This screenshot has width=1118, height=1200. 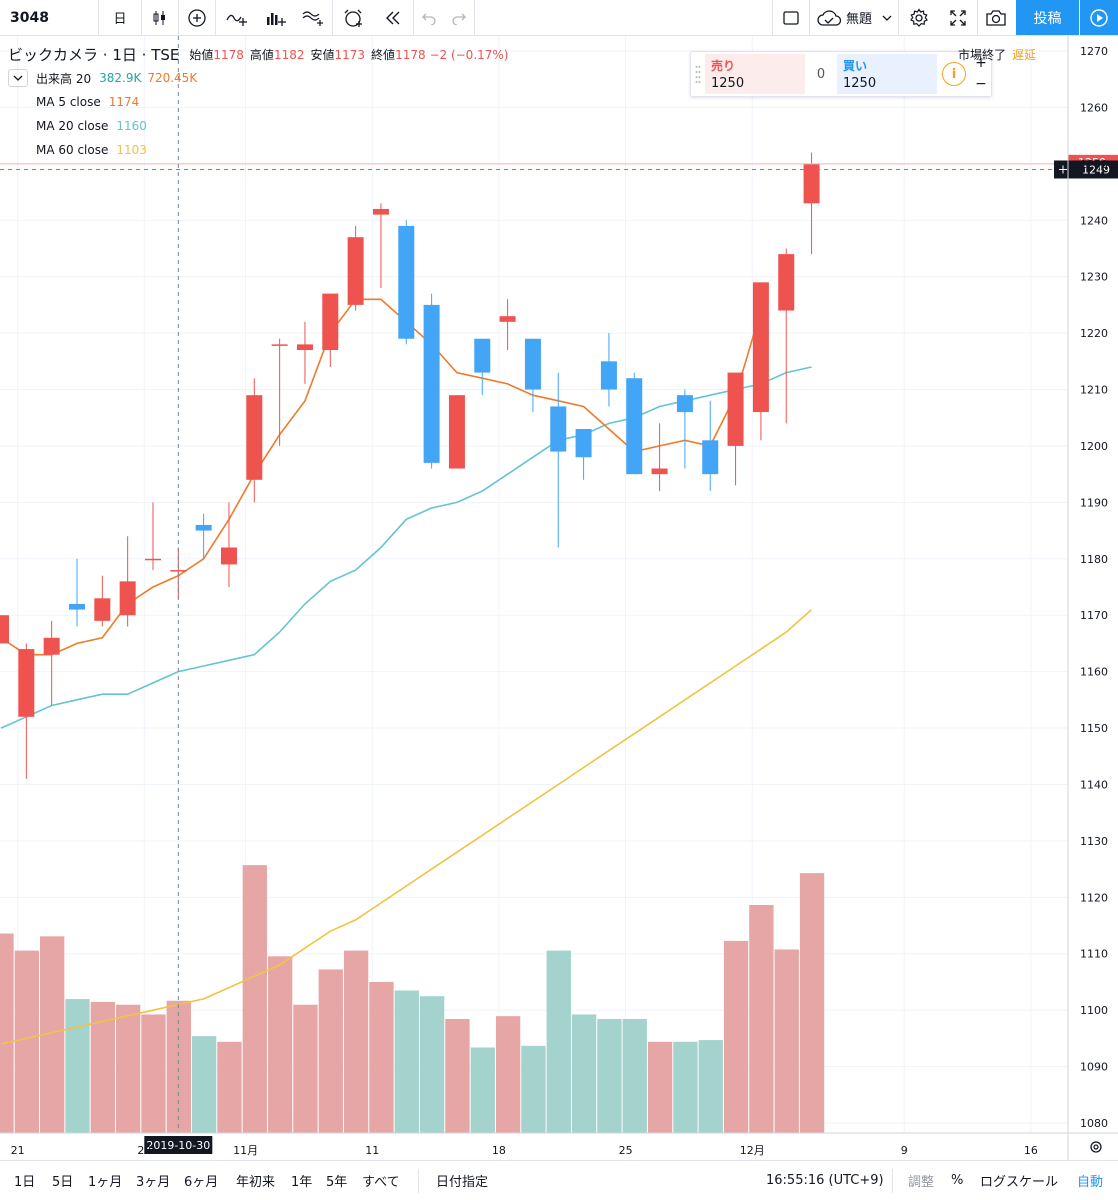 What do you see at coordinates (854, 17) in the screenshot?
I see `save-layout-button: 無題` at bounding box center [854, 17].